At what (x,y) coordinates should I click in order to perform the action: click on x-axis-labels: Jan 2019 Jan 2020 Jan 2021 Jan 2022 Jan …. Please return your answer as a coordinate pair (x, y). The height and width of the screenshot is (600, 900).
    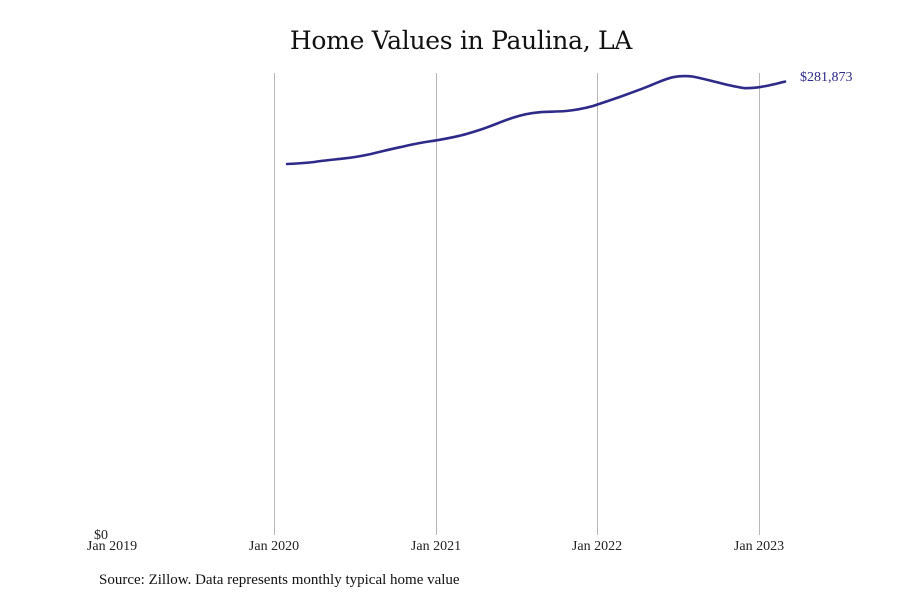
    Looking at the image, I should click on (435, 546).